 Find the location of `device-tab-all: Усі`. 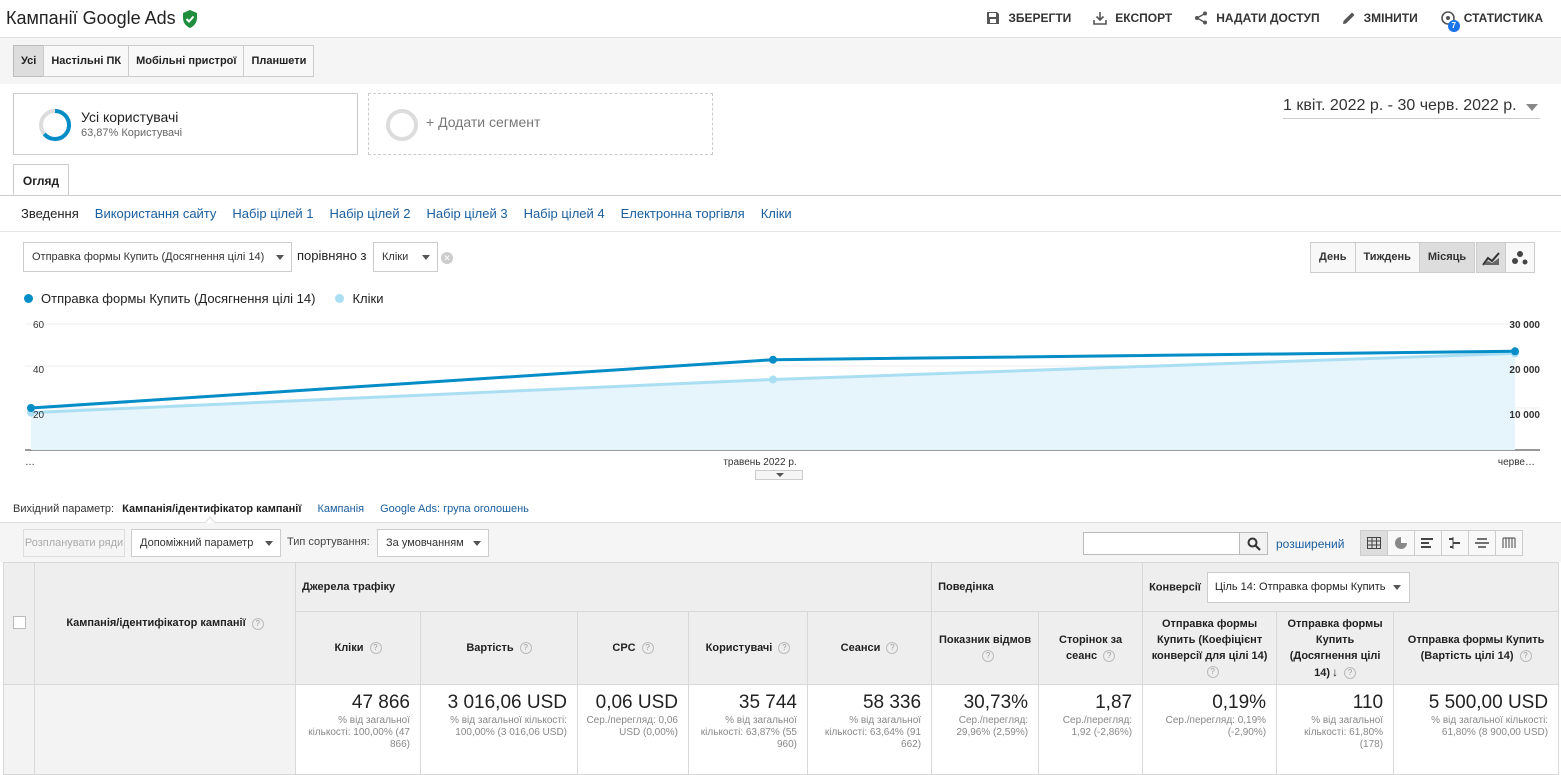

device-tab-all: Усі is located at coordinates (29, 61).